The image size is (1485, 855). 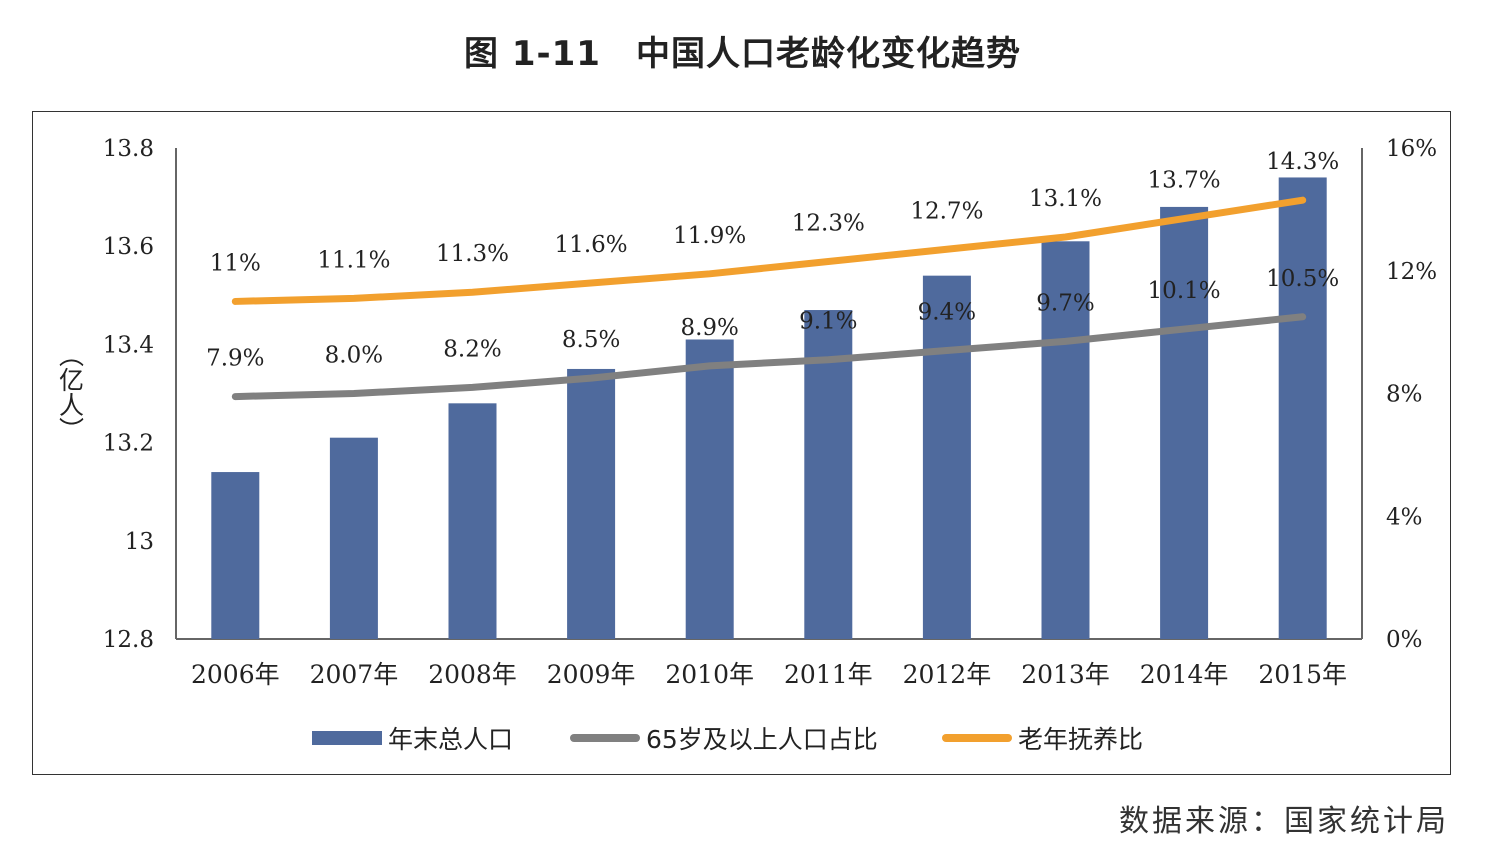 I want to click on data-label-dependency: 12.3%, so click(x=828, y=224).